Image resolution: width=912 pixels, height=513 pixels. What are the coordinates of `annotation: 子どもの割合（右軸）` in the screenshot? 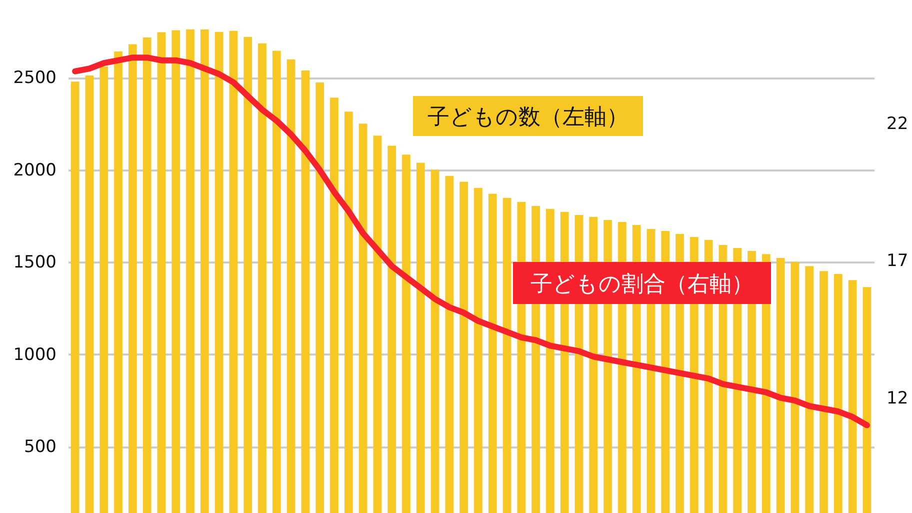 It's located at (642, 284).